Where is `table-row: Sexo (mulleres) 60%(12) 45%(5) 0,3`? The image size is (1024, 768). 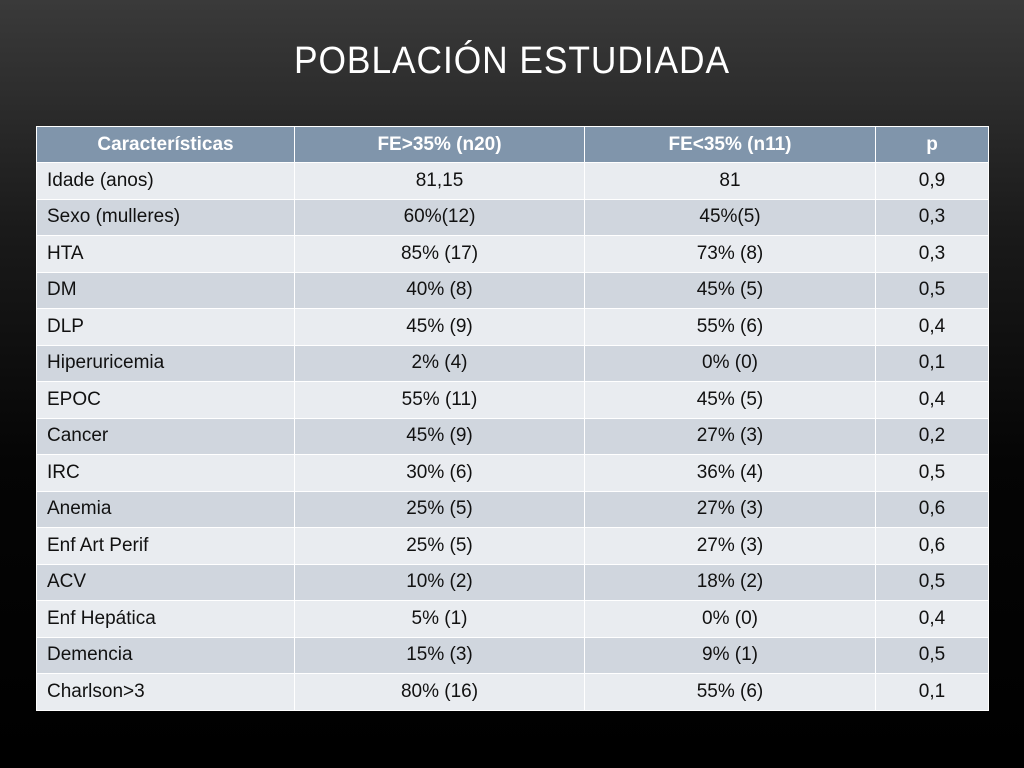 table-row: Sexo (mulleres) 60%(12) 45%(5) 0,3 is located at coordinates (512, 217).